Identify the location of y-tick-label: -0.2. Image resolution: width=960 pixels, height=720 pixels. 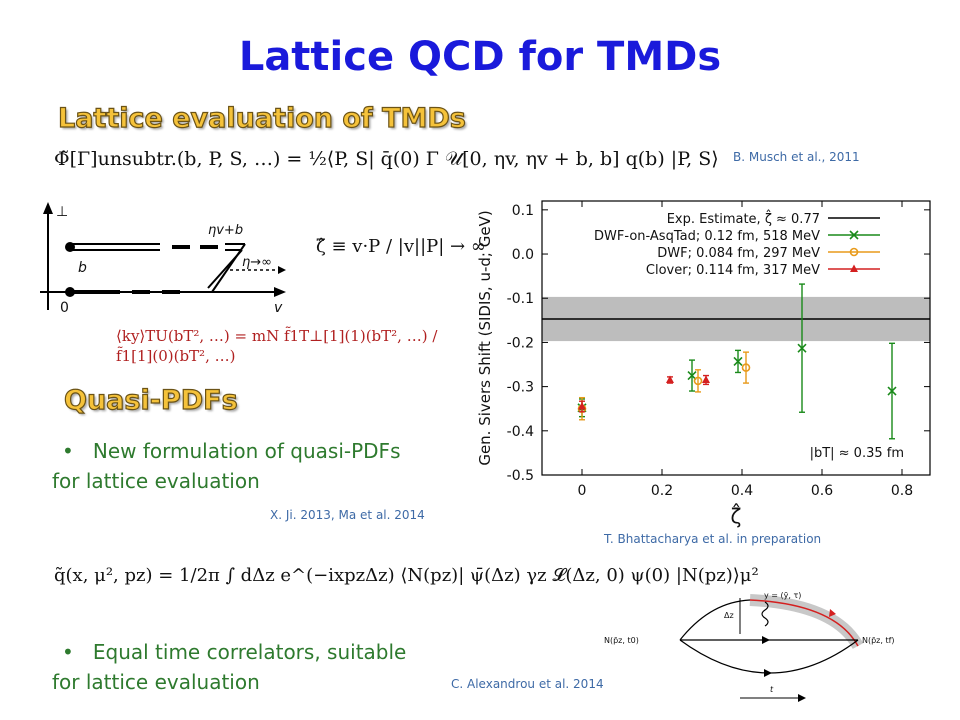
(520, 343).